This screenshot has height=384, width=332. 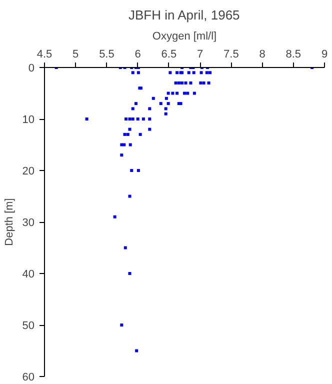 What do you see at coordinates (9, 222) in the screenshot?
I see `y-axis-title: Depth [m]` at bounding box center [9, 222].